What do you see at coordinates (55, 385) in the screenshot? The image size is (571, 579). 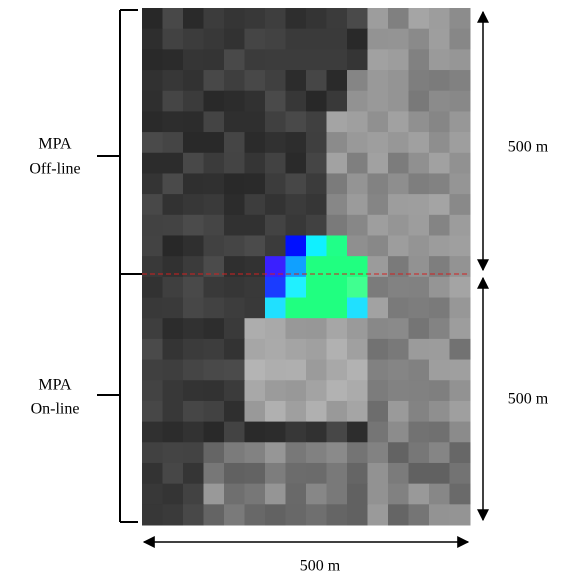 I see `label: MPA` at bounding box center [55, 385].